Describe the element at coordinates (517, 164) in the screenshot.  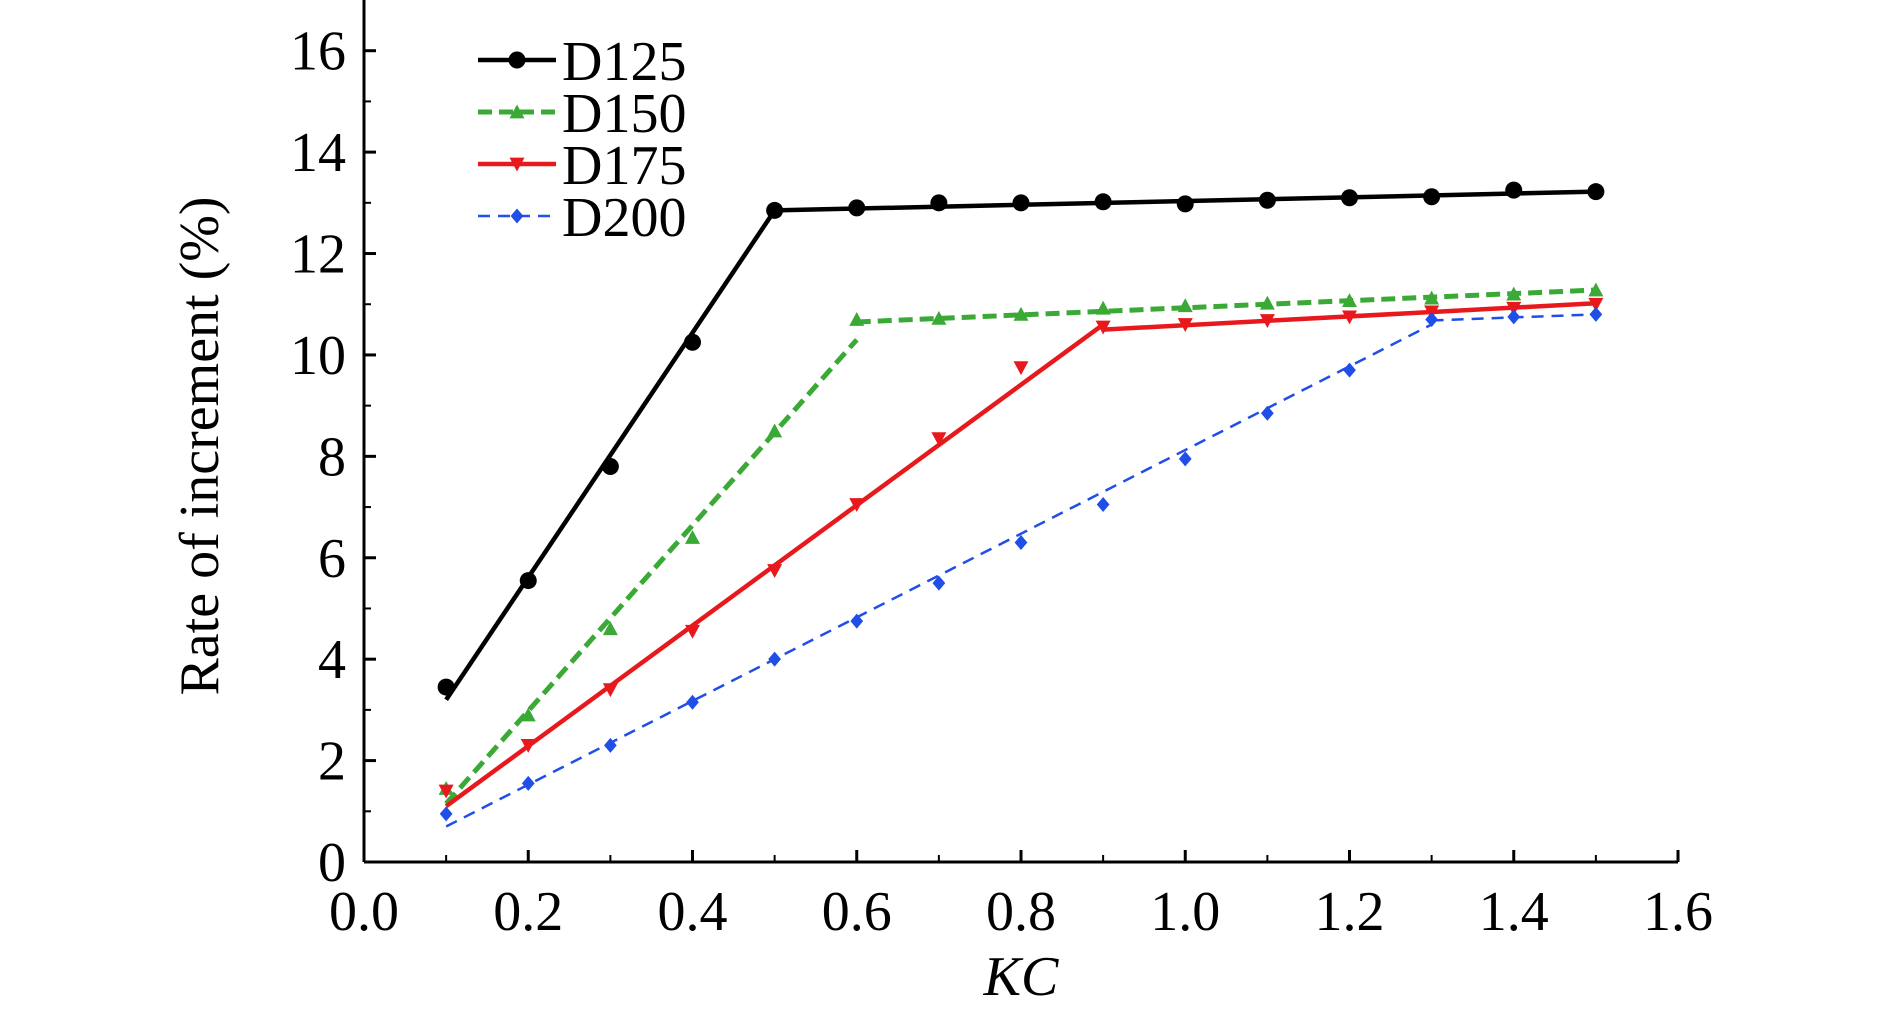
I see `legend-marker-d175` at that location.